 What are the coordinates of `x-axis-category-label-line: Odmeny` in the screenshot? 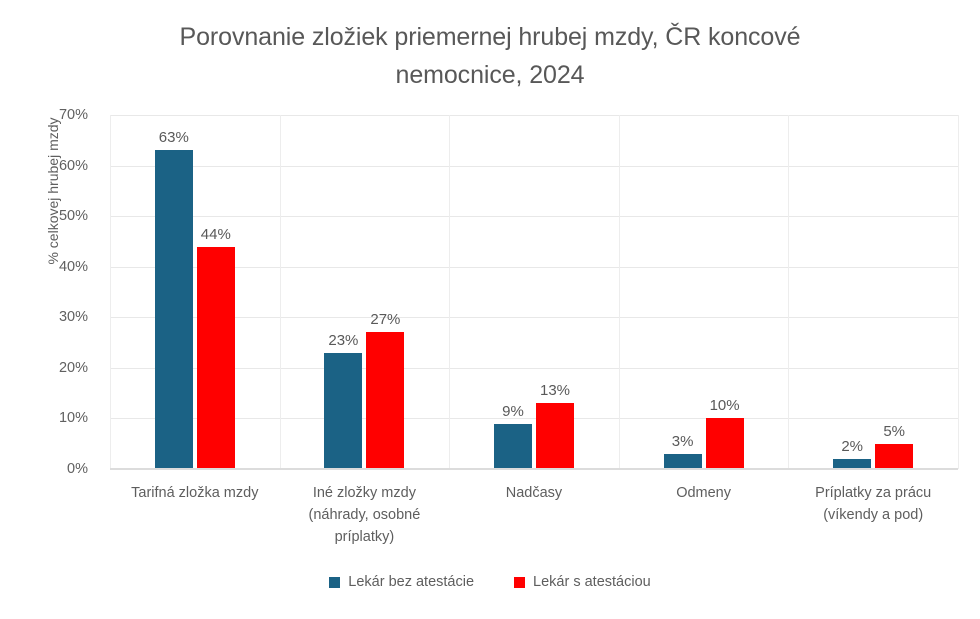 It's located at (703, 493).